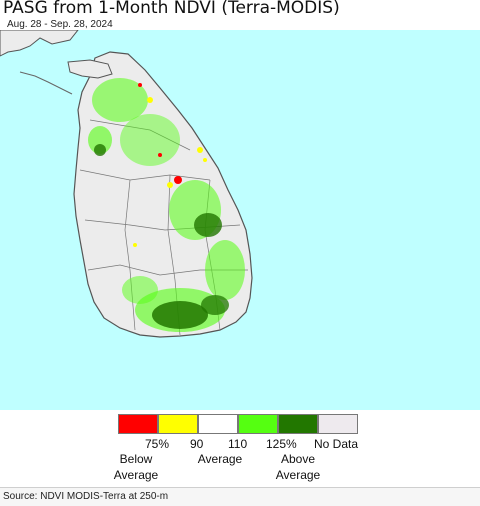 The height and width of the screenshot is (506, 480). What do you see at coordinates (298, 424) in the screenshot?
I see `legend-swatch-dark-green` at bounding box center [298, 424].